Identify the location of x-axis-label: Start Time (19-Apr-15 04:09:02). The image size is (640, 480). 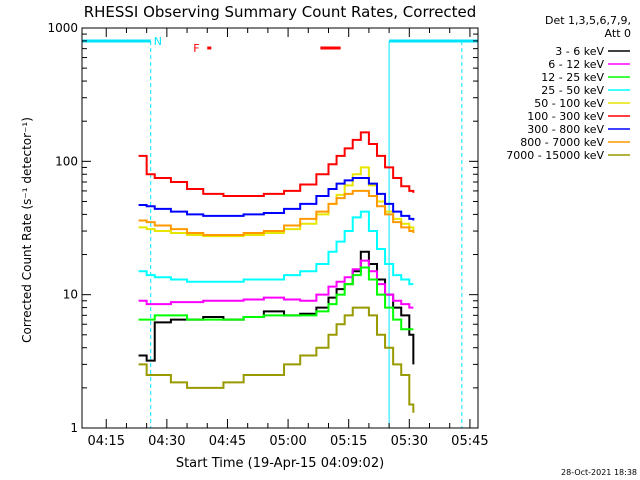
(280, 463).